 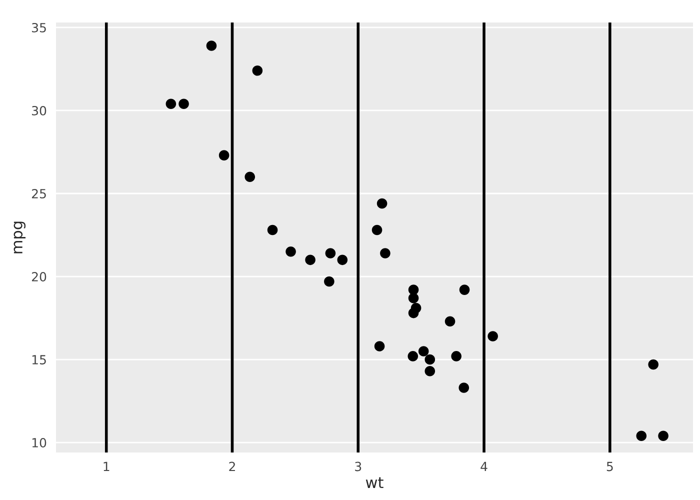 What do you see at coordinates (232, 467) in the screenshot?
I see `x-tick-label: 2` at bounding box center [232, 467].